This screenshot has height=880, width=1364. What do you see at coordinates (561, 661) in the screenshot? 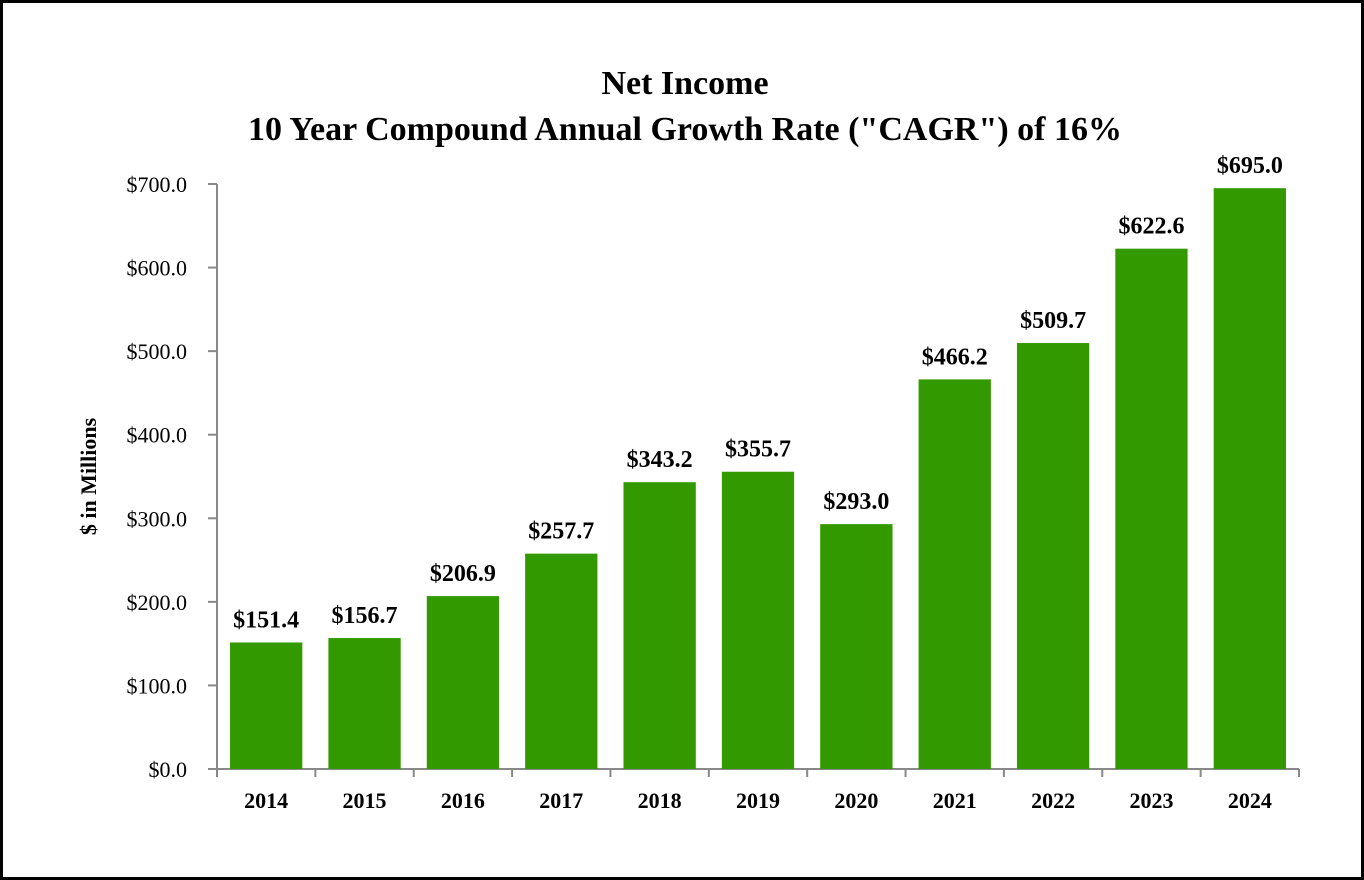
I see `bar-2017` at bounding box center [561, 661].